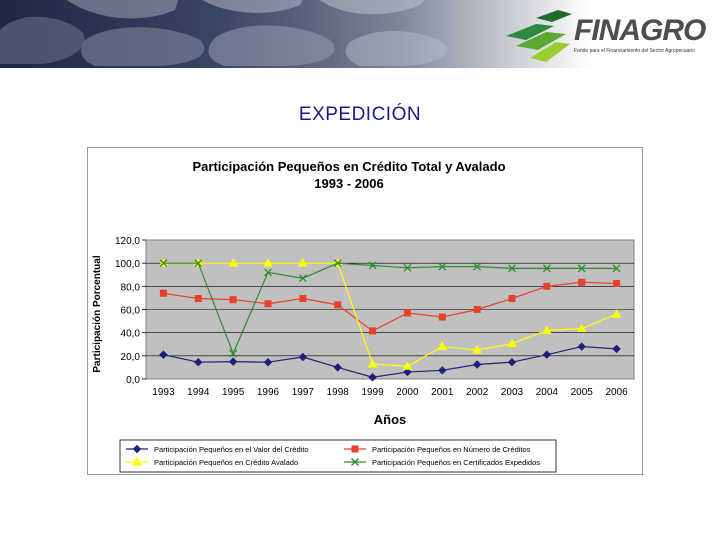 The image size is (720, 540). Describe the element at coordinates (547, 392) in the screenshot. I see `x-tick-label: 2004` at that location.